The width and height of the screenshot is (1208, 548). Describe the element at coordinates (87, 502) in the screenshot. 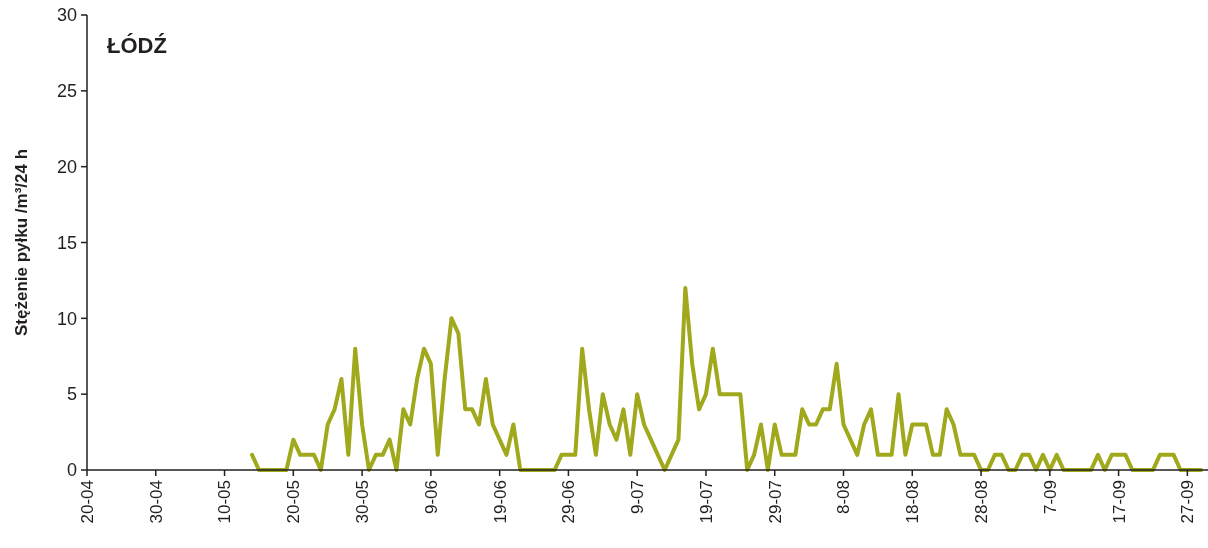

I see `x-tick-label: 20-04` at that location.